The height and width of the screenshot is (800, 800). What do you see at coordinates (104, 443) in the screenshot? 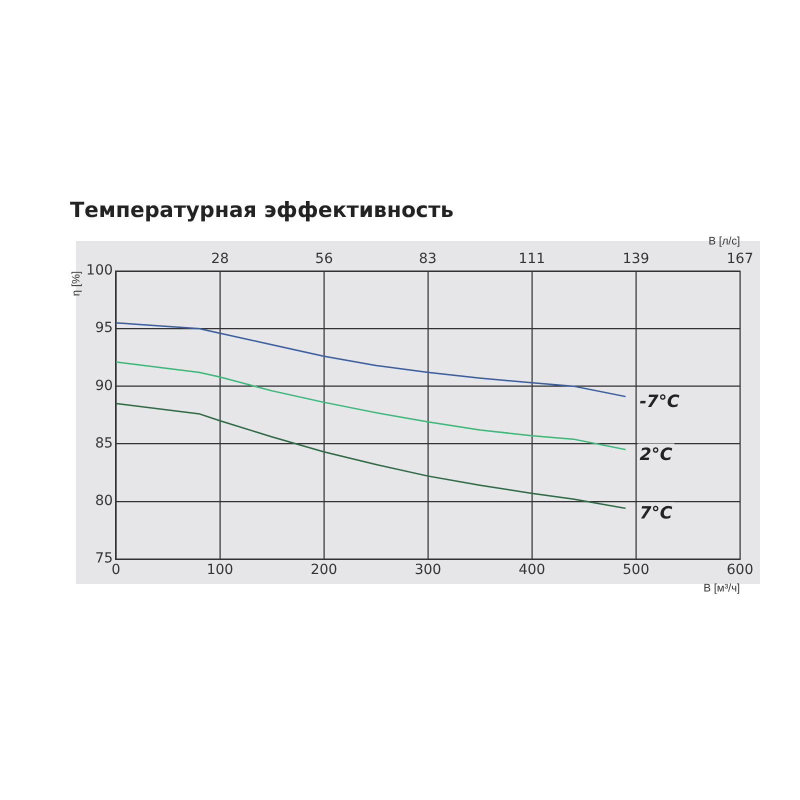
I see `y-tick-label: 85` at bounding box center [104, 443].